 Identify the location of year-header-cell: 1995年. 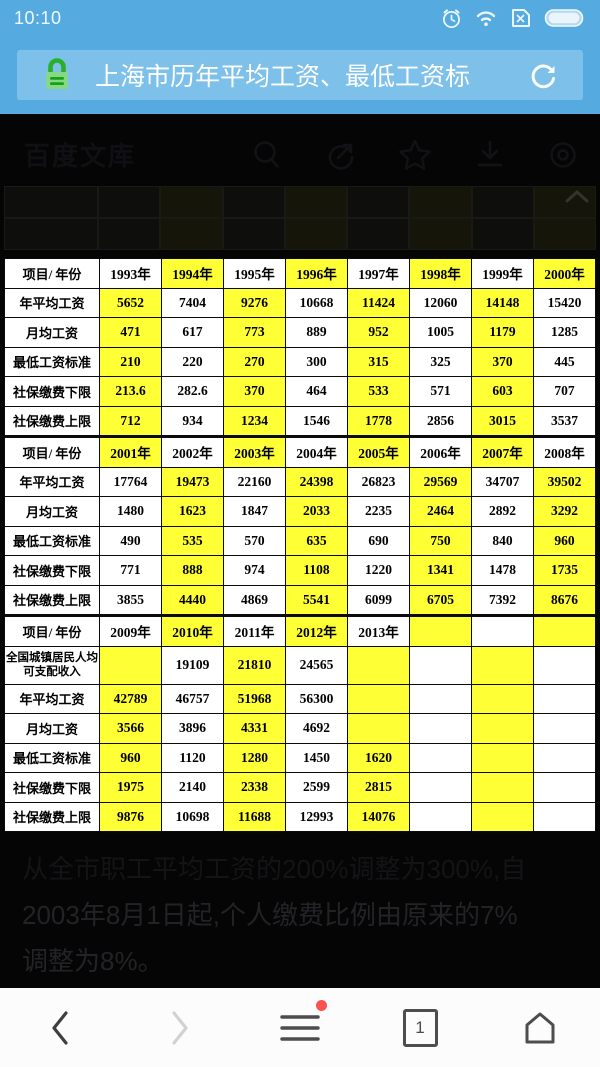
(254, 273).